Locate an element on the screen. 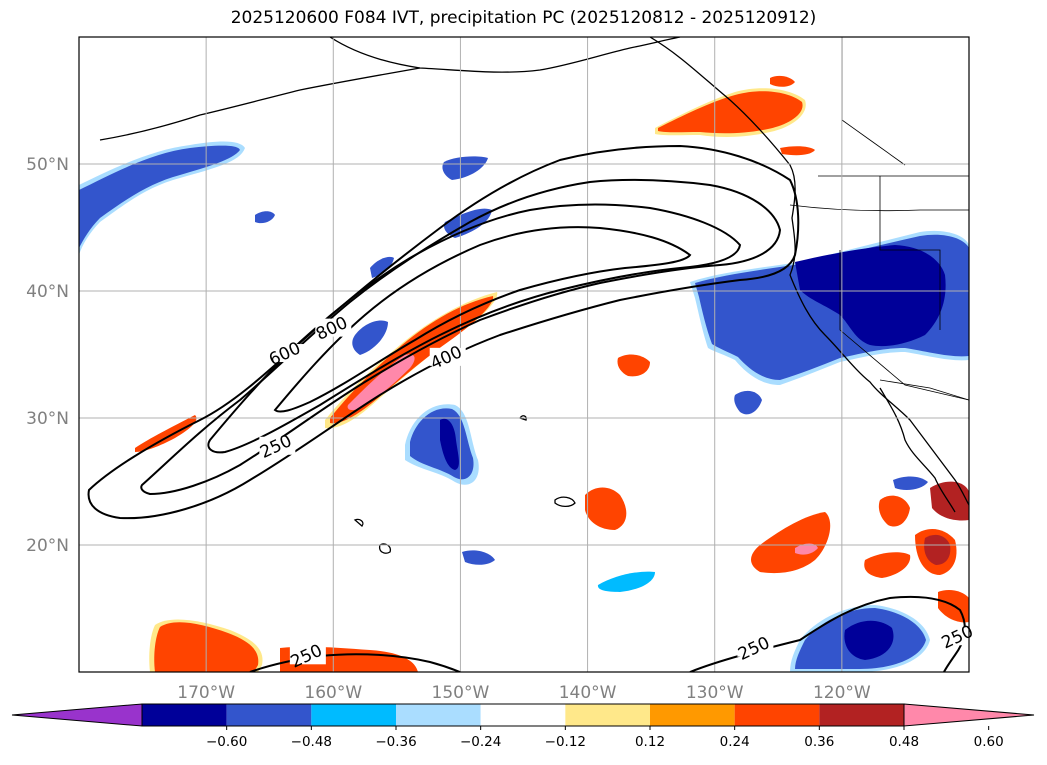 Image resolution: width=1047 pixels, height=765 pixels. colorbar-tick-label: 0.48 is located at coordinates (904, 742).